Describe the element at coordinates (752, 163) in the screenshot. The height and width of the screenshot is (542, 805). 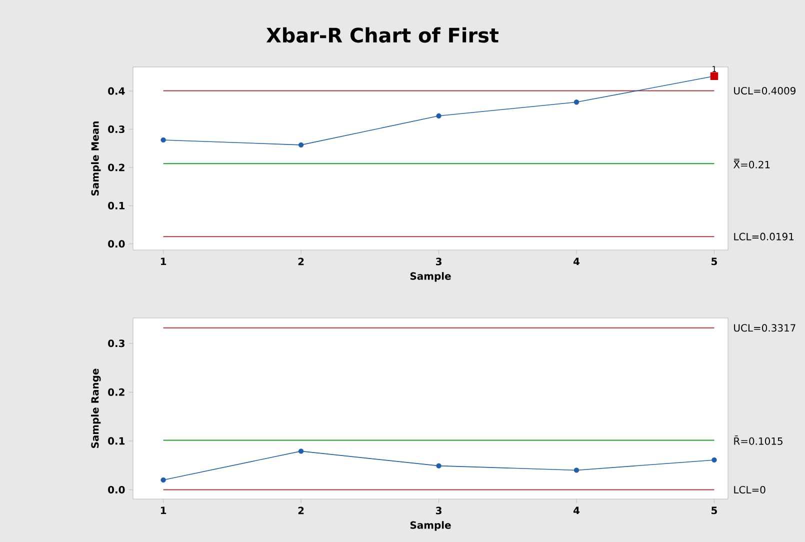
I see `ref-line-label: X̿=0.21` at that location.